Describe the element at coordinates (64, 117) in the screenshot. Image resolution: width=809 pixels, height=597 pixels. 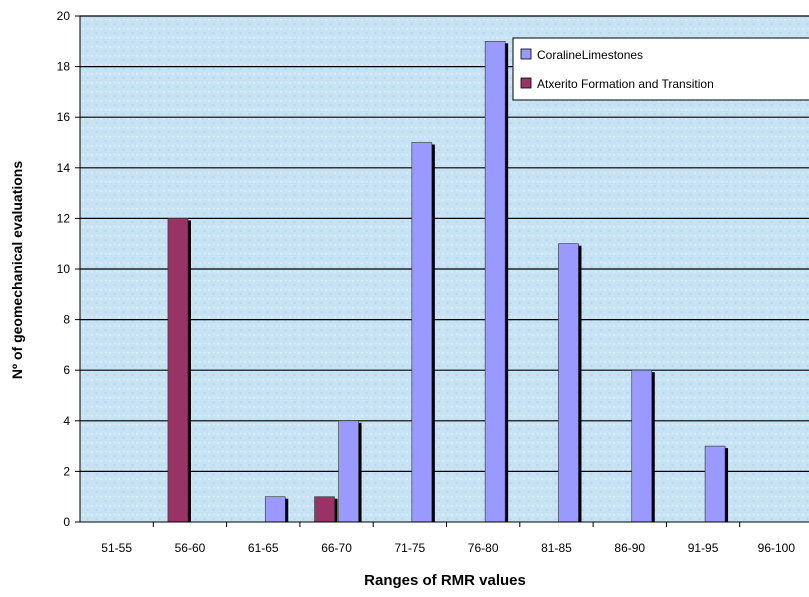
I see `y-tick-label: 16` at that location.